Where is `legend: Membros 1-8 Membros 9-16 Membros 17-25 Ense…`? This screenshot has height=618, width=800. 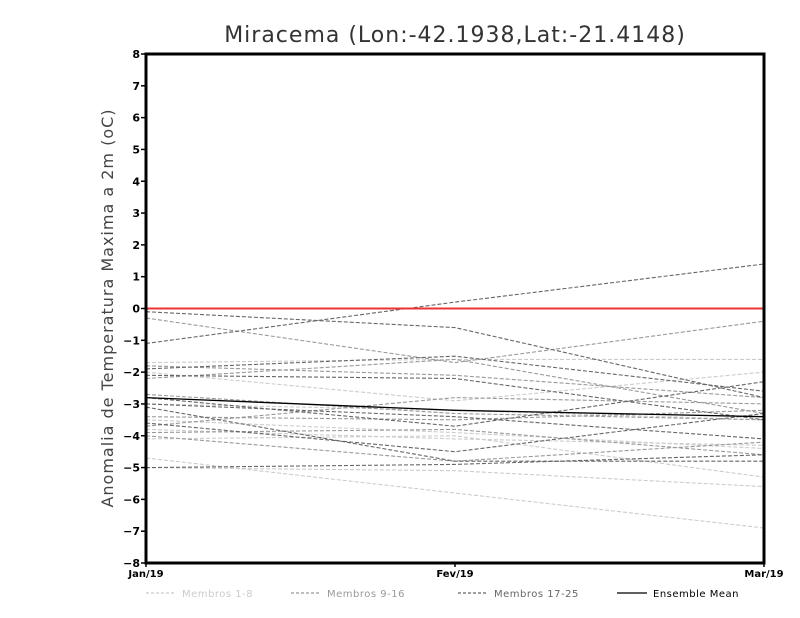
legend: Membros 1-8 Membros 9-16 Membros 17-25 Ense… is located at coordinates (442, 594).